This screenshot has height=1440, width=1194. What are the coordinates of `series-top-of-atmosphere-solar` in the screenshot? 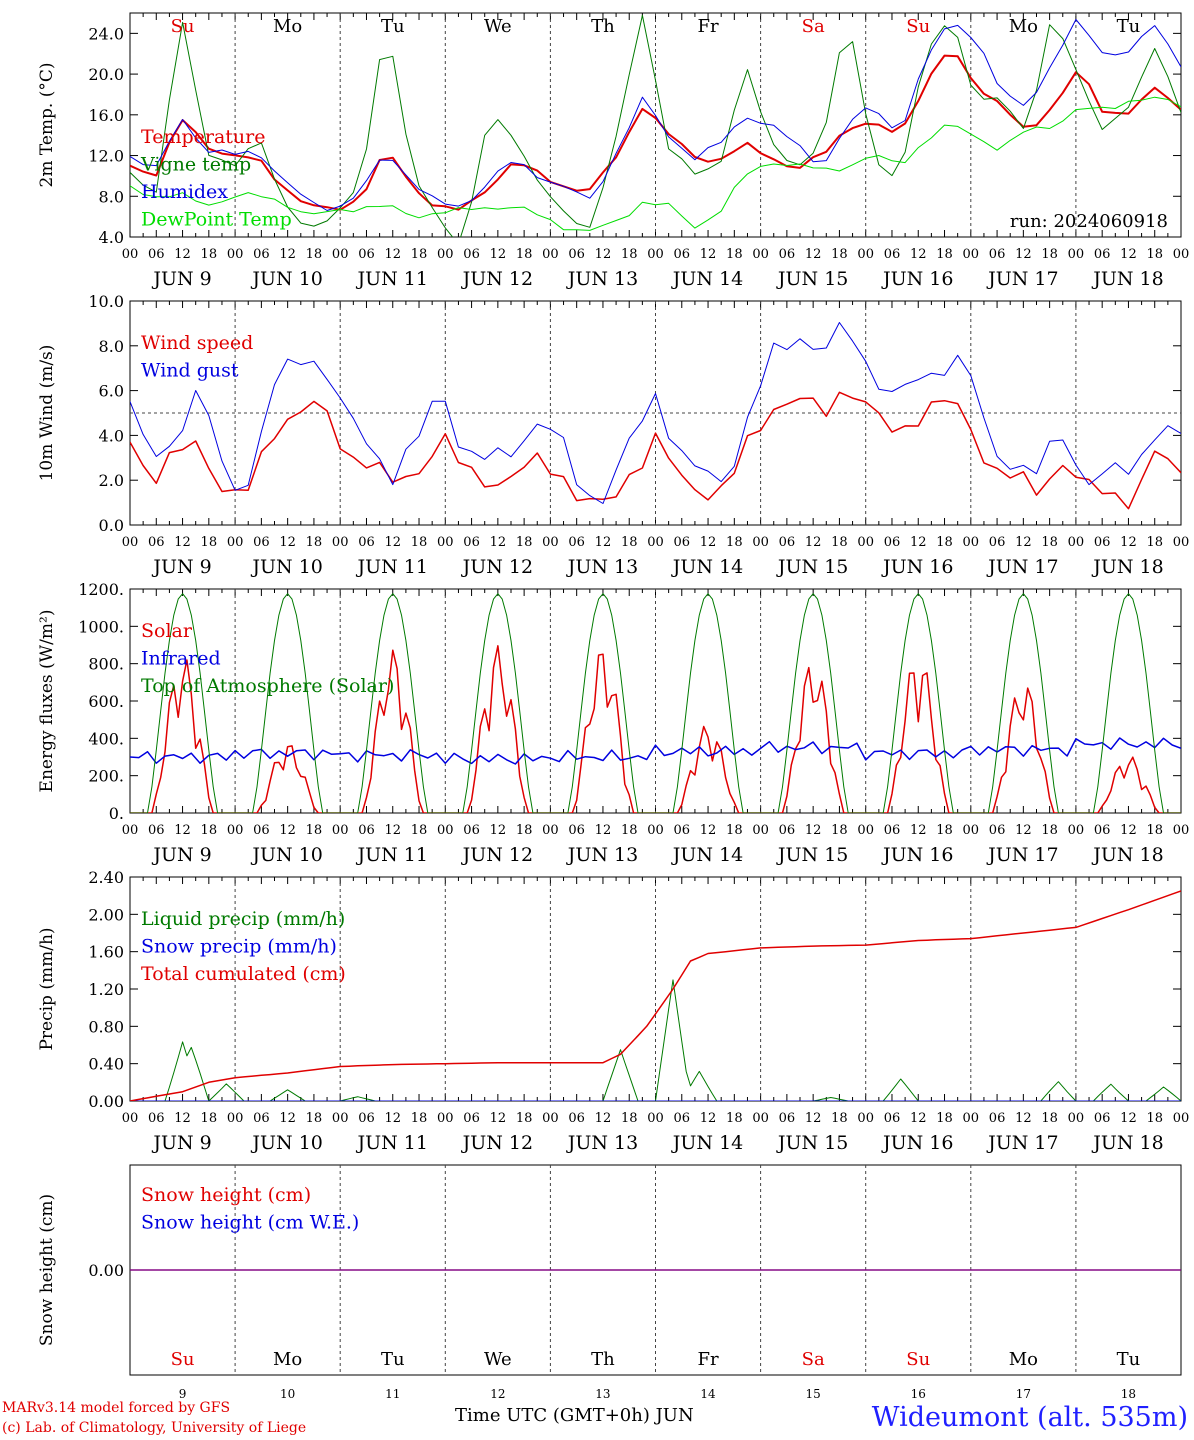 It's located at (655, 703).